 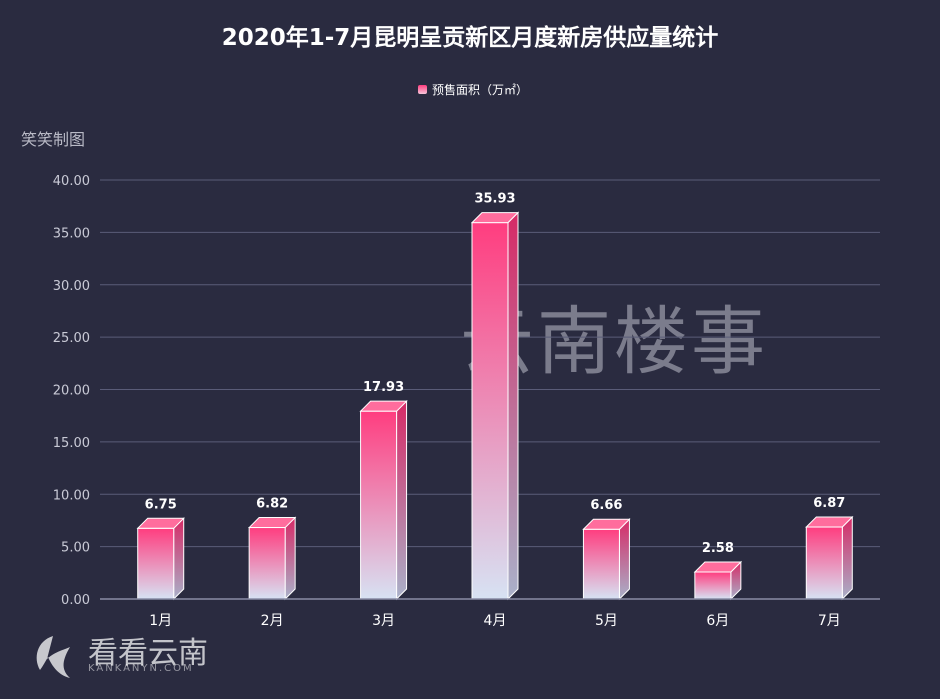 I want to click on y-tick-label-3: 15.00, so click(x=71, y=443).